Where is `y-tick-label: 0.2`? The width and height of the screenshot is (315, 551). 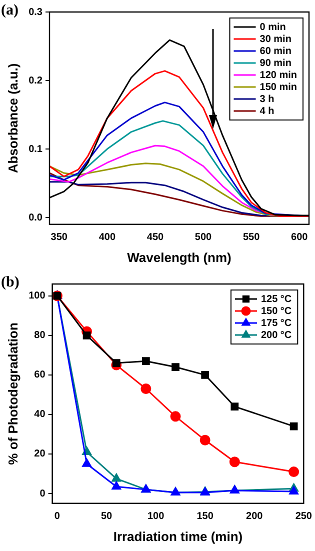
y-tick-label: 0.2 is located at coordinates (35, 80).